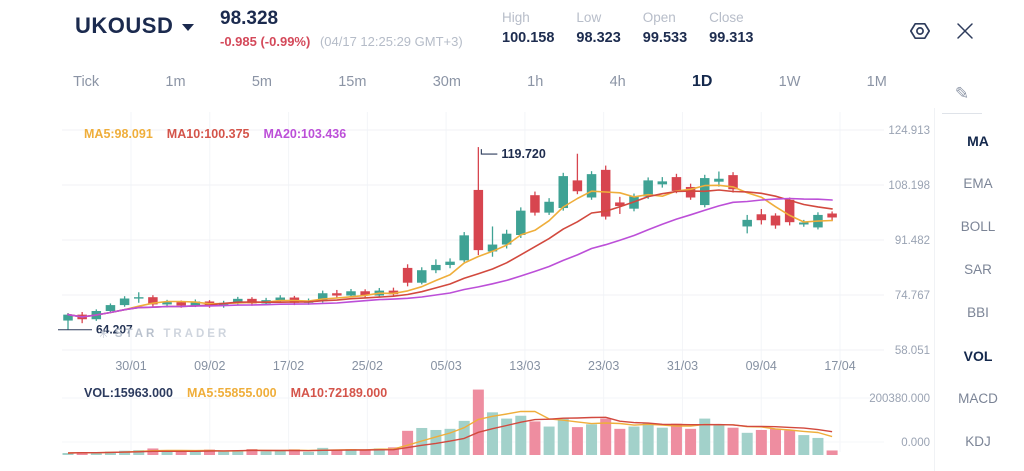 The width and height of the screenshot is (1024, 471). Describe the element at coordinates (288, 366) in the screenshot. I see `svg-text: 17/02` at that location.